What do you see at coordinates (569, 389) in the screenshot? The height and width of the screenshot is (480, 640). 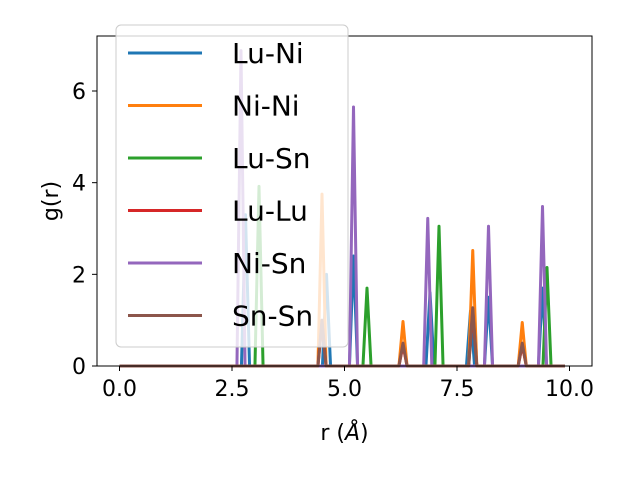 I see `x-tick-label: 10.0` at bounding box center [569, 389].